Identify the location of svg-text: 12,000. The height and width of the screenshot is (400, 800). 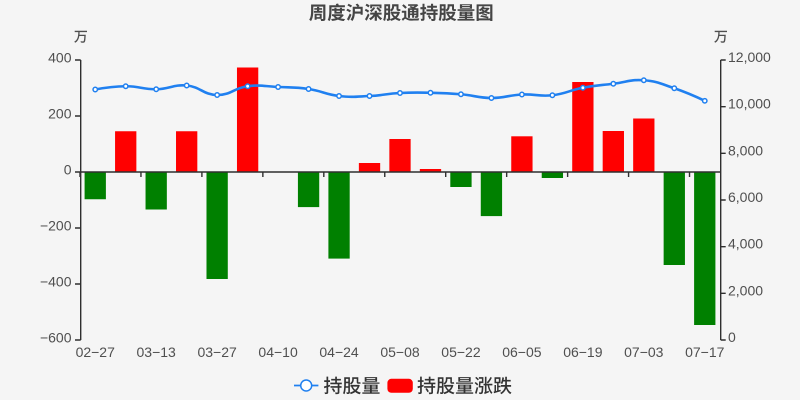
(749, 57).